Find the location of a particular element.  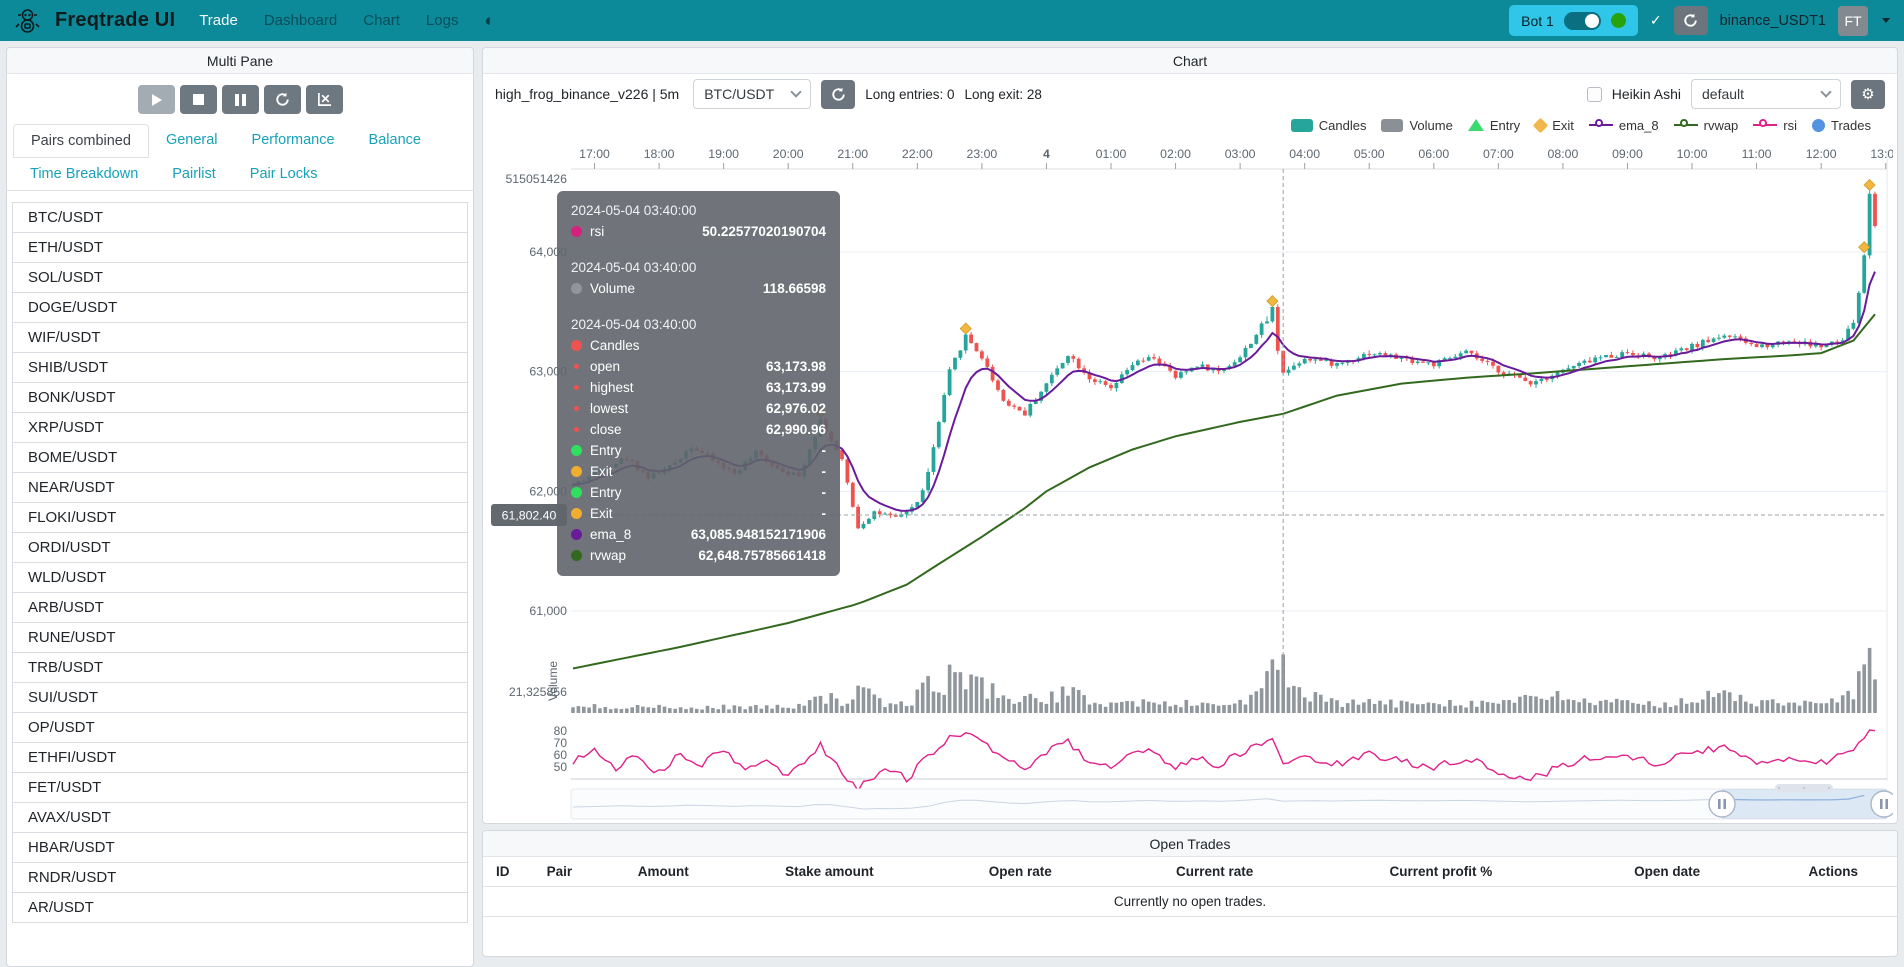

reload-config-button is located at coordinates (282, 99).